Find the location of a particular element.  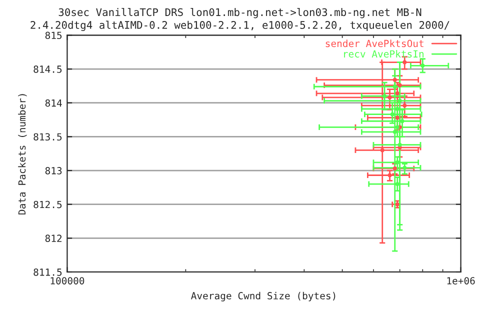

y-tick-label: 814.5 is located at coordinates (48, 69).